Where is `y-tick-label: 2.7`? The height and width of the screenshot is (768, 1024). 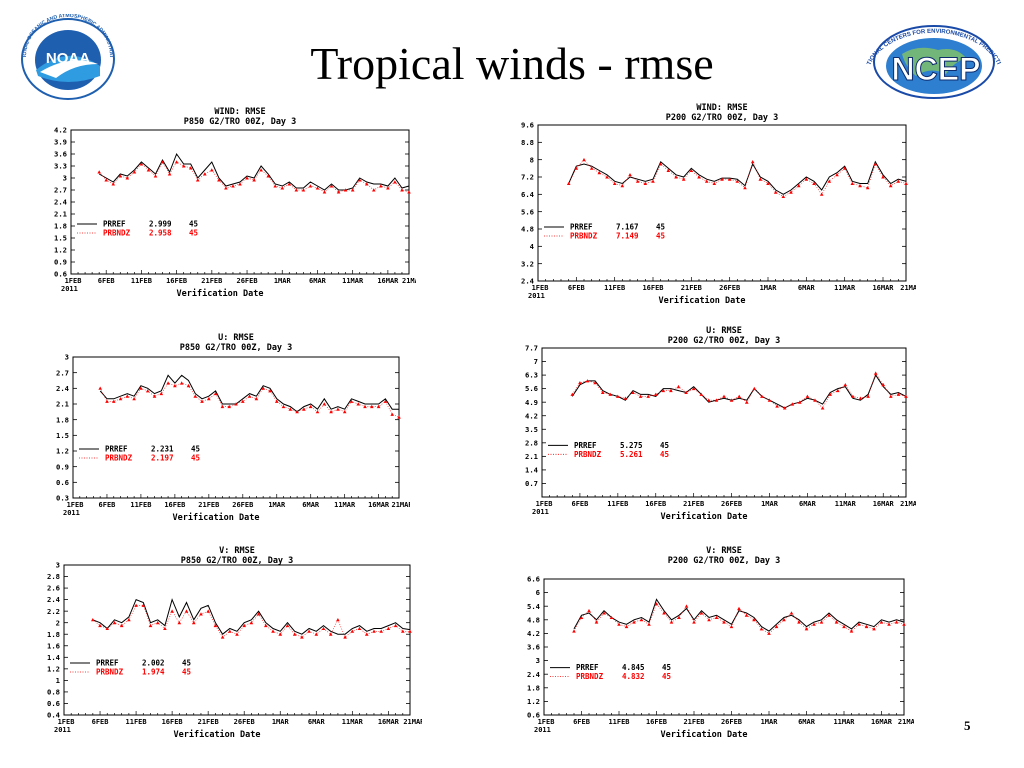
y-tick-label: 2.7 is located at coordinates (60, 190).